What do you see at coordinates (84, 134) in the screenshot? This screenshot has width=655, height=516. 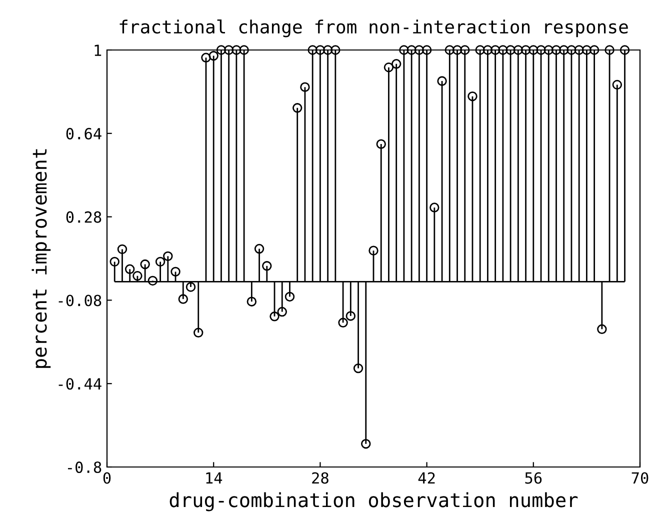 I see `y-tick-label: 0.64` at bounding box center [84, 134].